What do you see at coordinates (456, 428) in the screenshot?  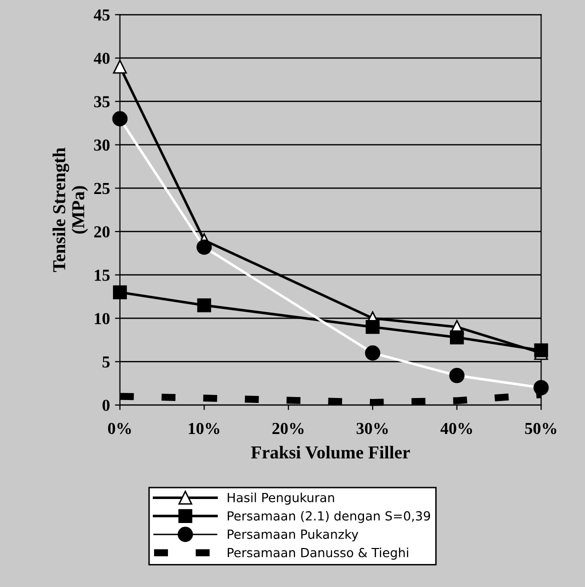 I see `x-tick-label: 40%` at bounding box center [456, 428].